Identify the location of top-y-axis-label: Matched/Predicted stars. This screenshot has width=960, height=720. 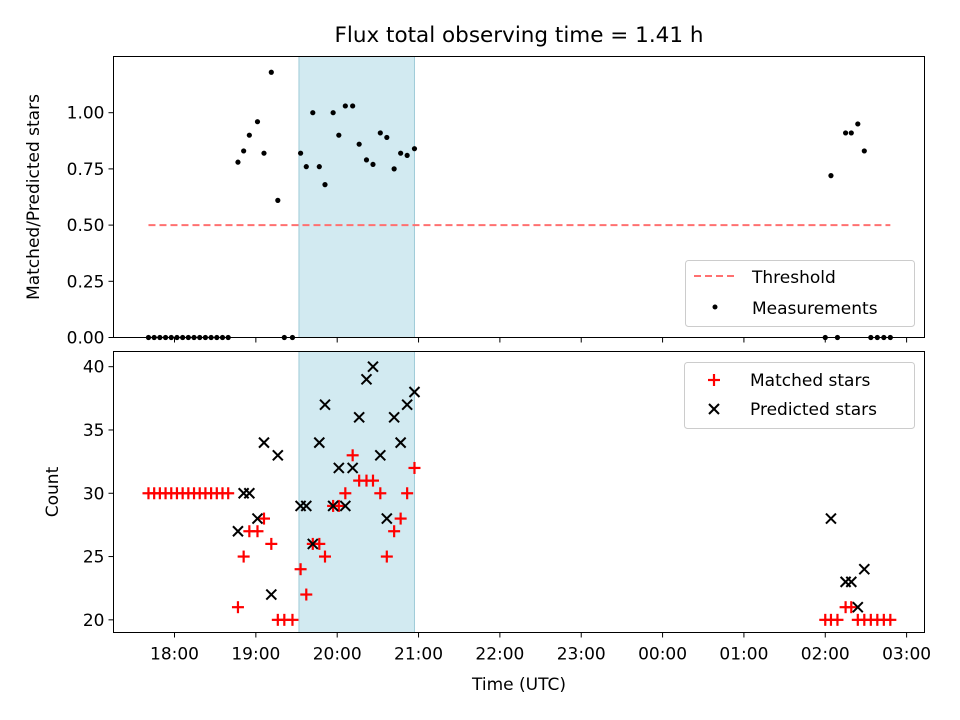
(34, 197).